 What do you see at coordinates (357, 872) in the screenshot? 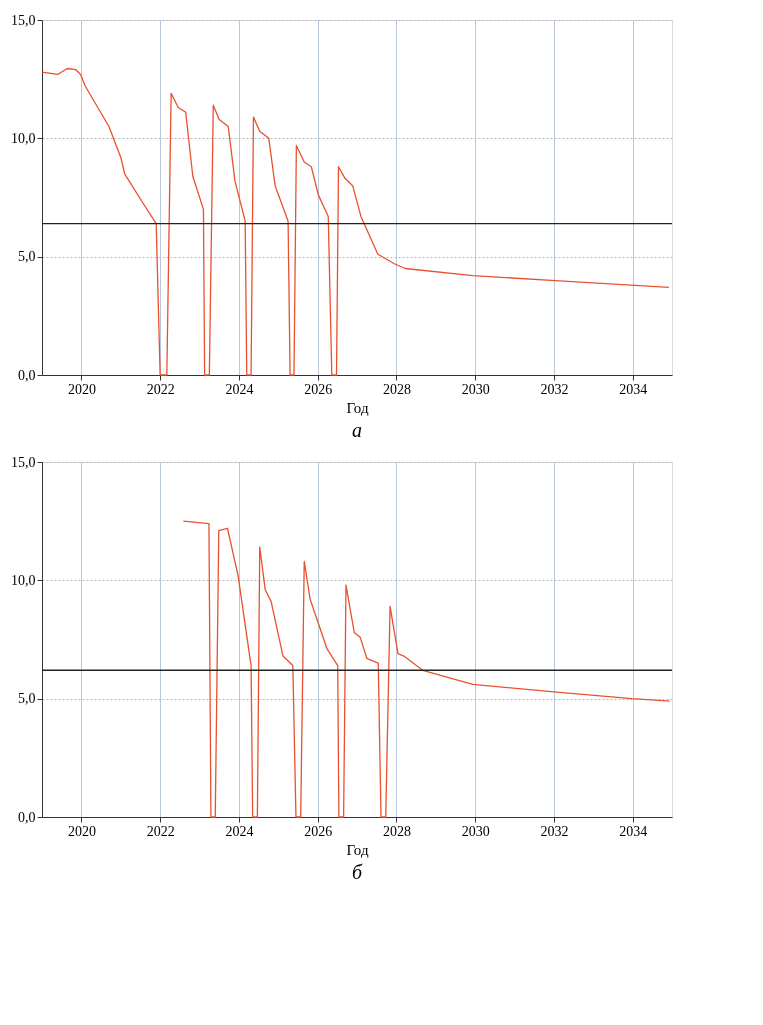
I see `text: б` at bounding box center [357, 872].